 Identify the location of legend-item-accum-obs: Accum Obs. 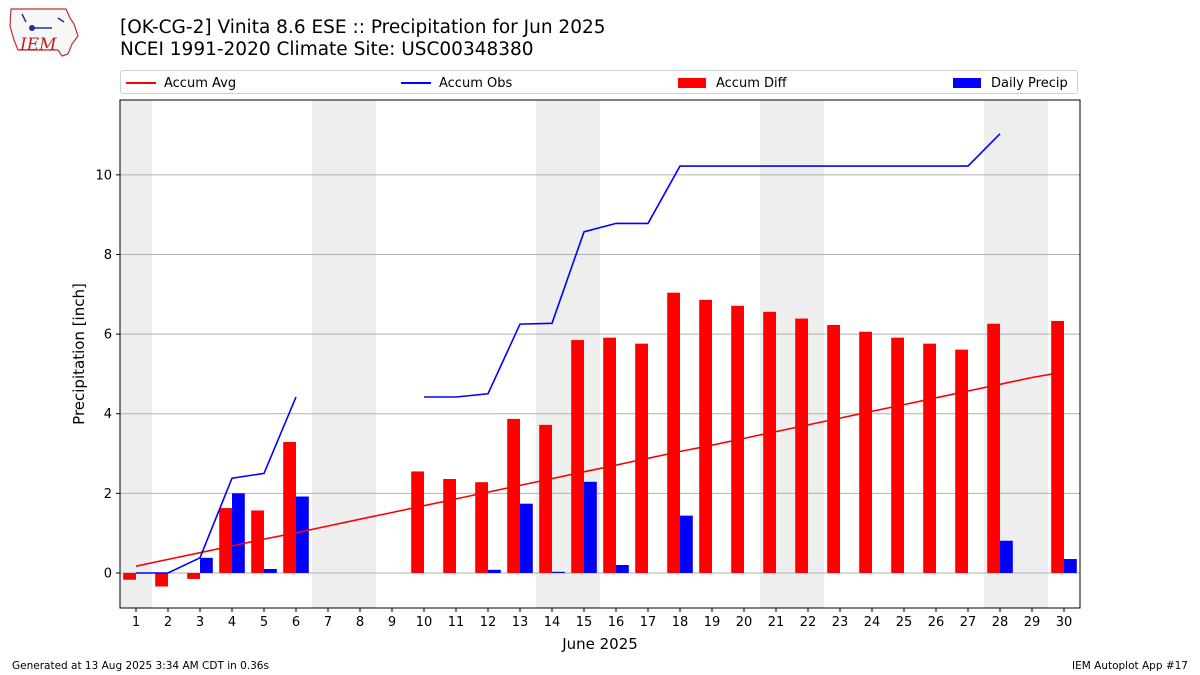
(456, 83).